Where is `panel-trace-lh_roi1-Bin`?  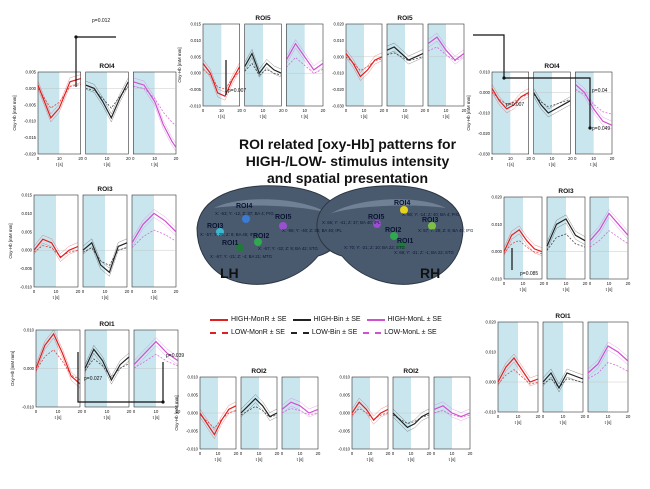
panel-trace-lh_roi1-Bin is located at coordinates (107, 365).